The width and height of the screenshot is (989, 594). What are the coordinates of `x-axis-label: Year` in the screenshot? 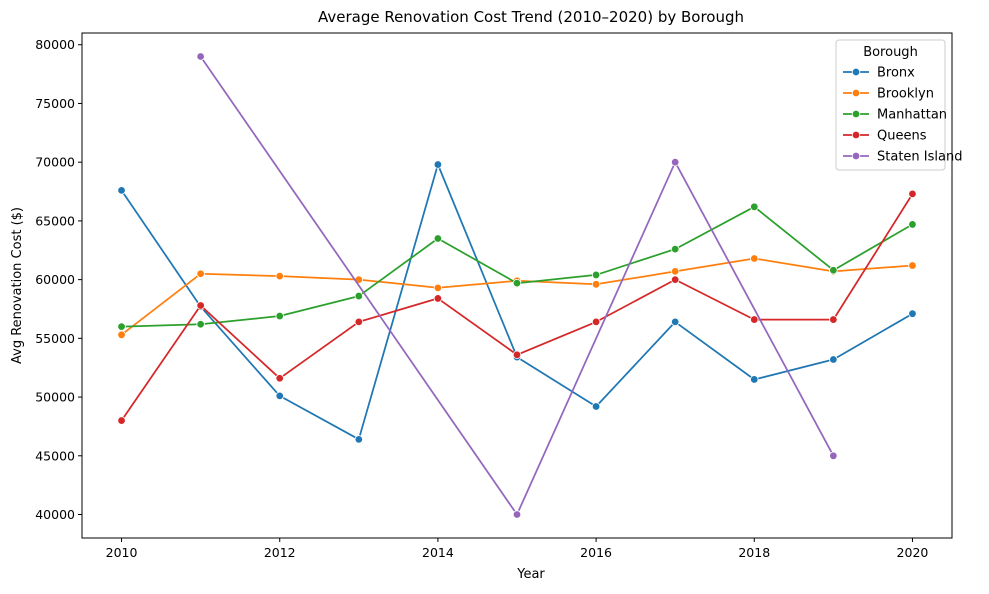 It's located at (530, 574).